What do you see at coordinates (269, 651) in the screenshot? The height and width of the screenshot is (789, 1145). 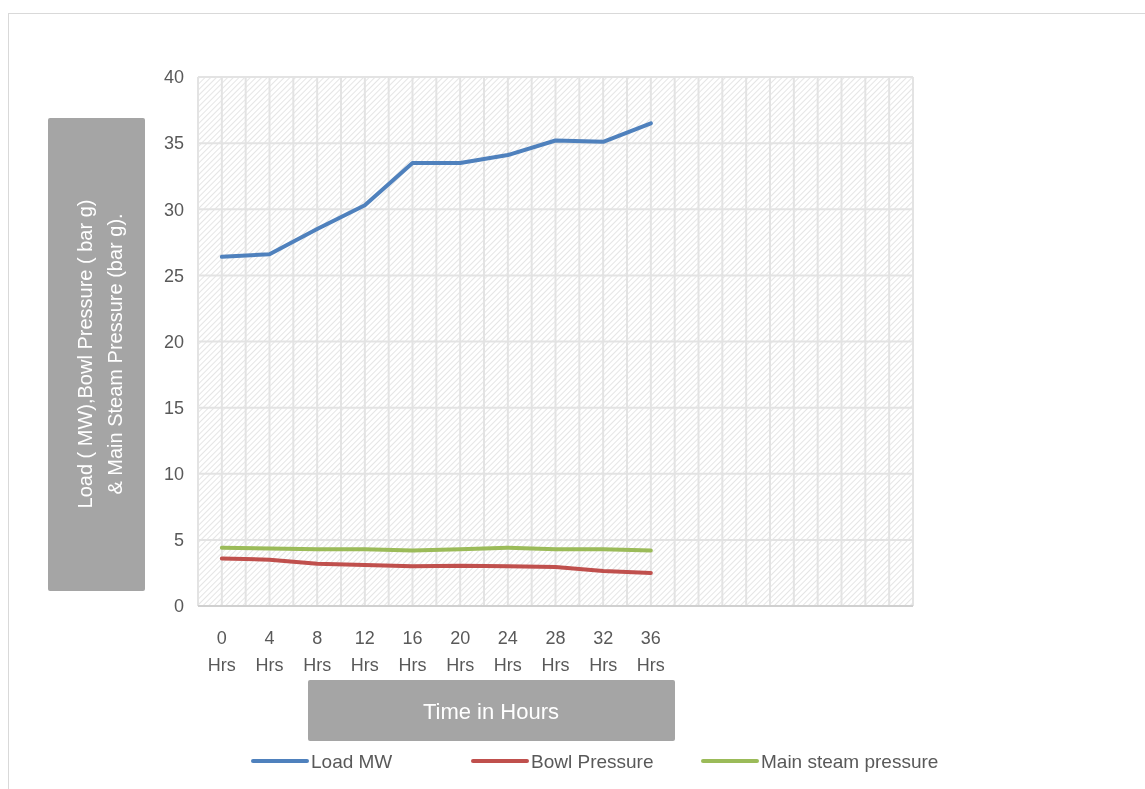 I see `x-tick-label: 4 Hrs` at bounding box center [269, 651].